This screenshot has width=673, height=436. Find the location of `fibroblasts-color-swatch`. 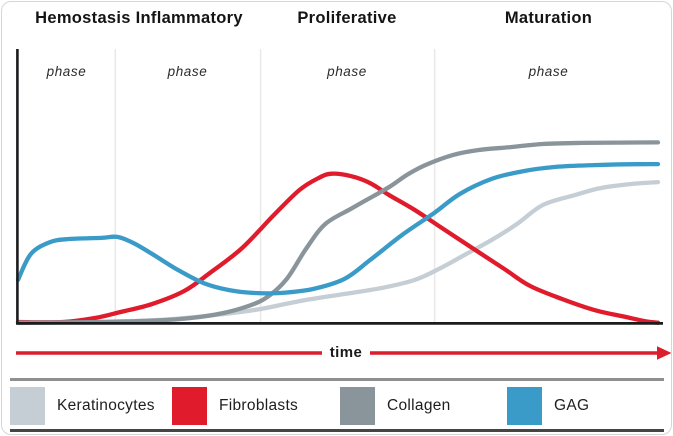

fibroblasts-color-swatch is located at coordinates (189, 406).